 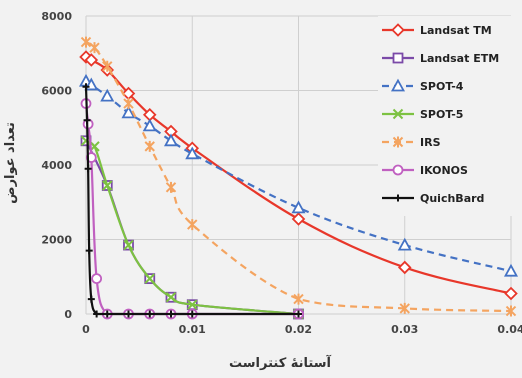 I want to click on legend-item-quichbard: QuichBard, so click(x=433, y=198).